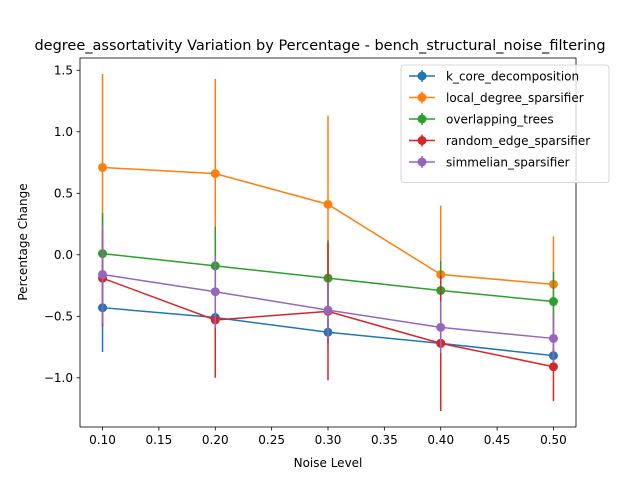 Image resolution: width=640 pixels, height=480 pixels. What do you see at coordinates (63, 255) in the screenshot?
I see `y-tick-label: 0.0` at bounding box center [63, 255].